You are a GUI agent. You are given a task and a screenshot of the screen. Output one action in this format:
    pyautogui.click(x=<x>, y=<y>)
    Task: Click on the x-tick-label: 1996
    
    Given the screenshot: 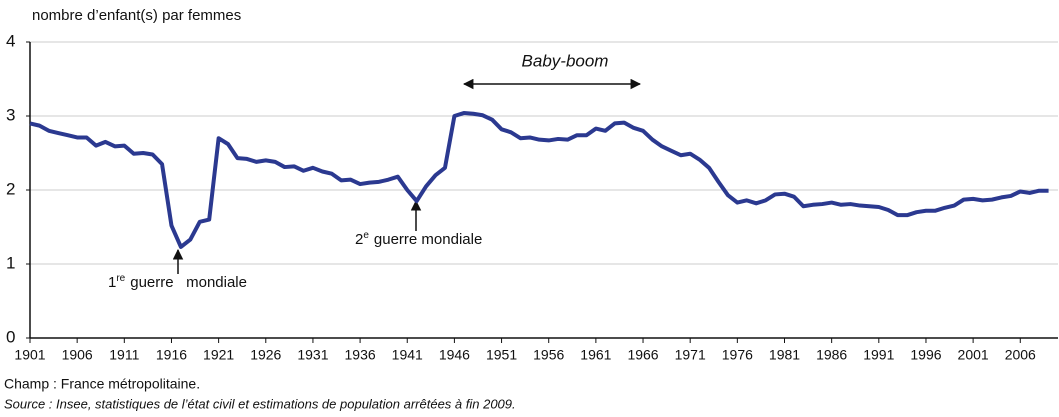 What is the action you would take?
    pyautogui.click(x=925, y=355)
    